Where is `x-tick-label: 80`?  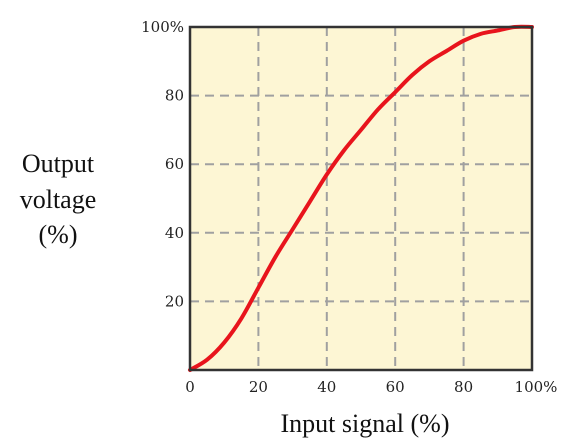
x-tick-label: 80 is located at coordinates (463, 387).